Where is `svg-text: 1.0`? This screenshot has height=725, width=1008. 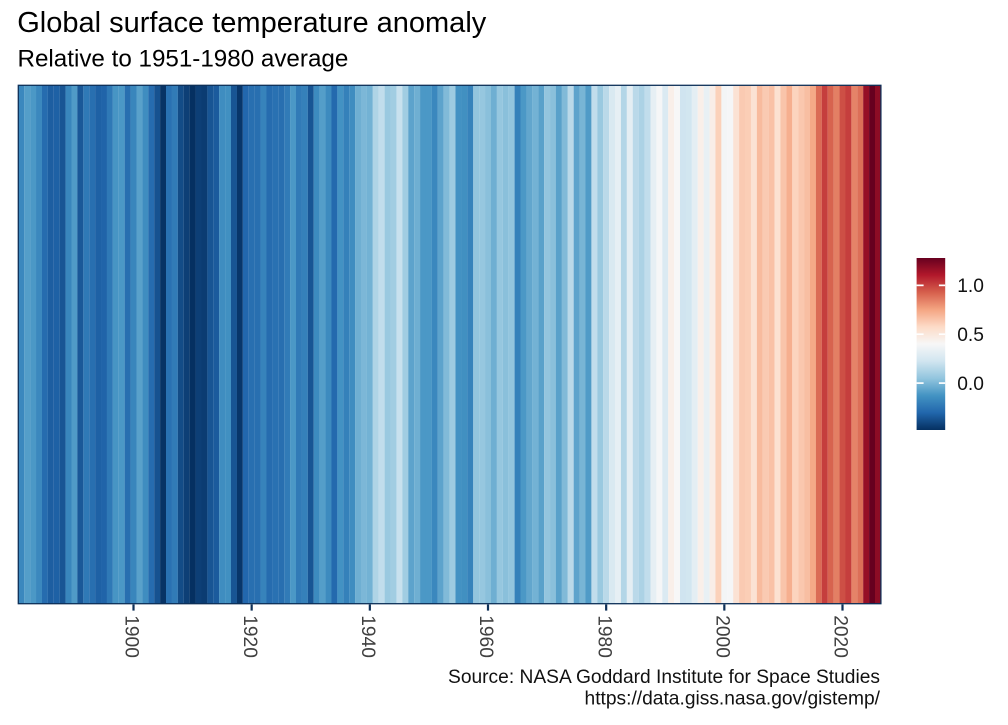 svg-text: 1.0 is located at coordinates (970, 286).